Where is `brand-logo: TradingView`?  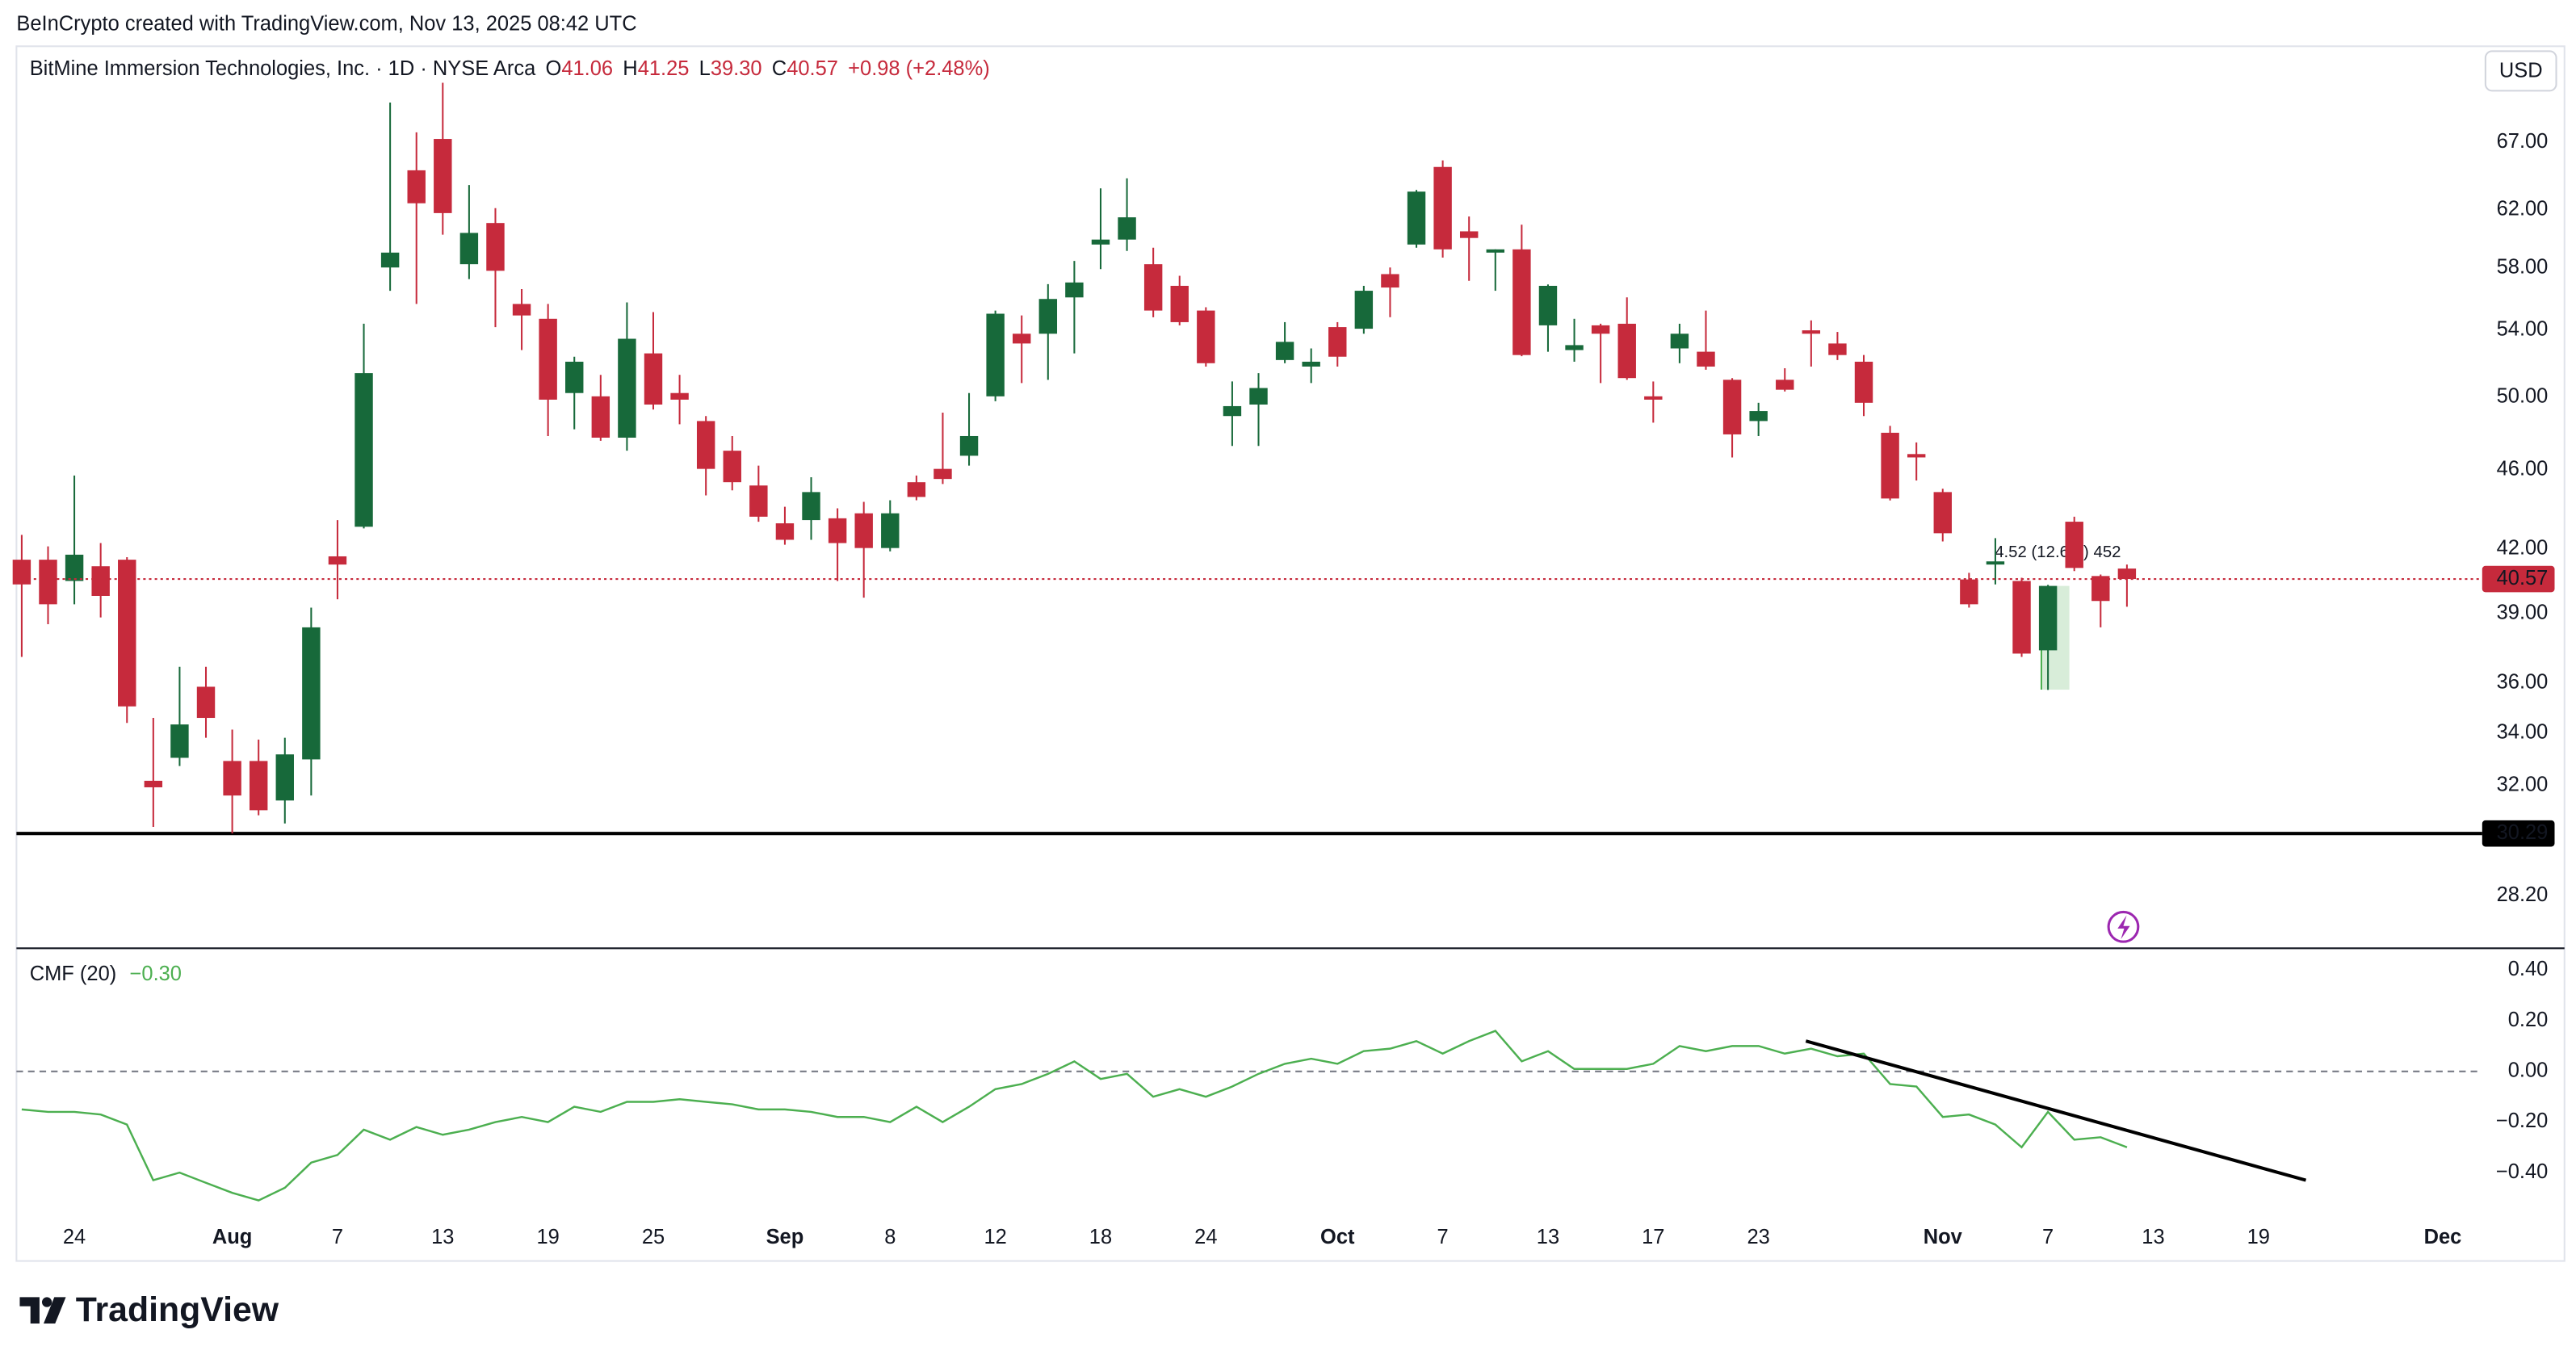
brand-logo: TradingView is located at coordinates (149, 1309).